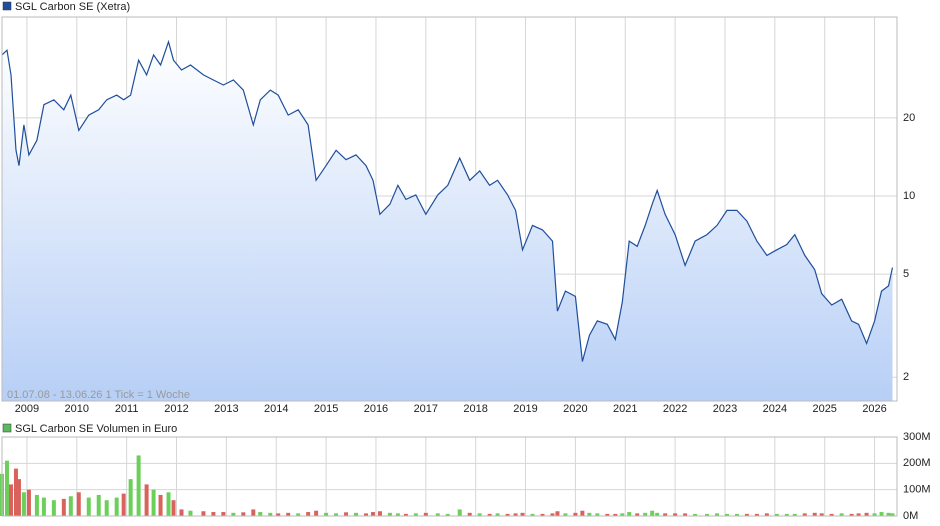 Image resolution: width=940 pixels, height=526 pixels. Describe the element at coordinates (426, 409) in the screenshot. I see `x-tick-label: 2017` at that location.